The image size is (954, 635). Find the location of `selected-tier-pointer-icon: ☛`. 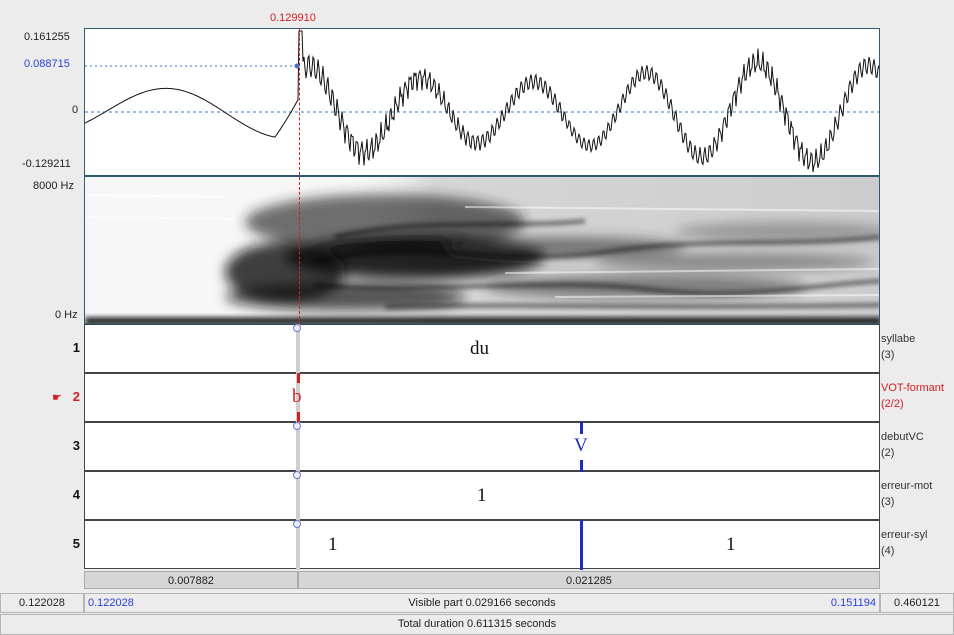

selected-tier-pointer-icon: ☛ is located at coordinates (57, 398).